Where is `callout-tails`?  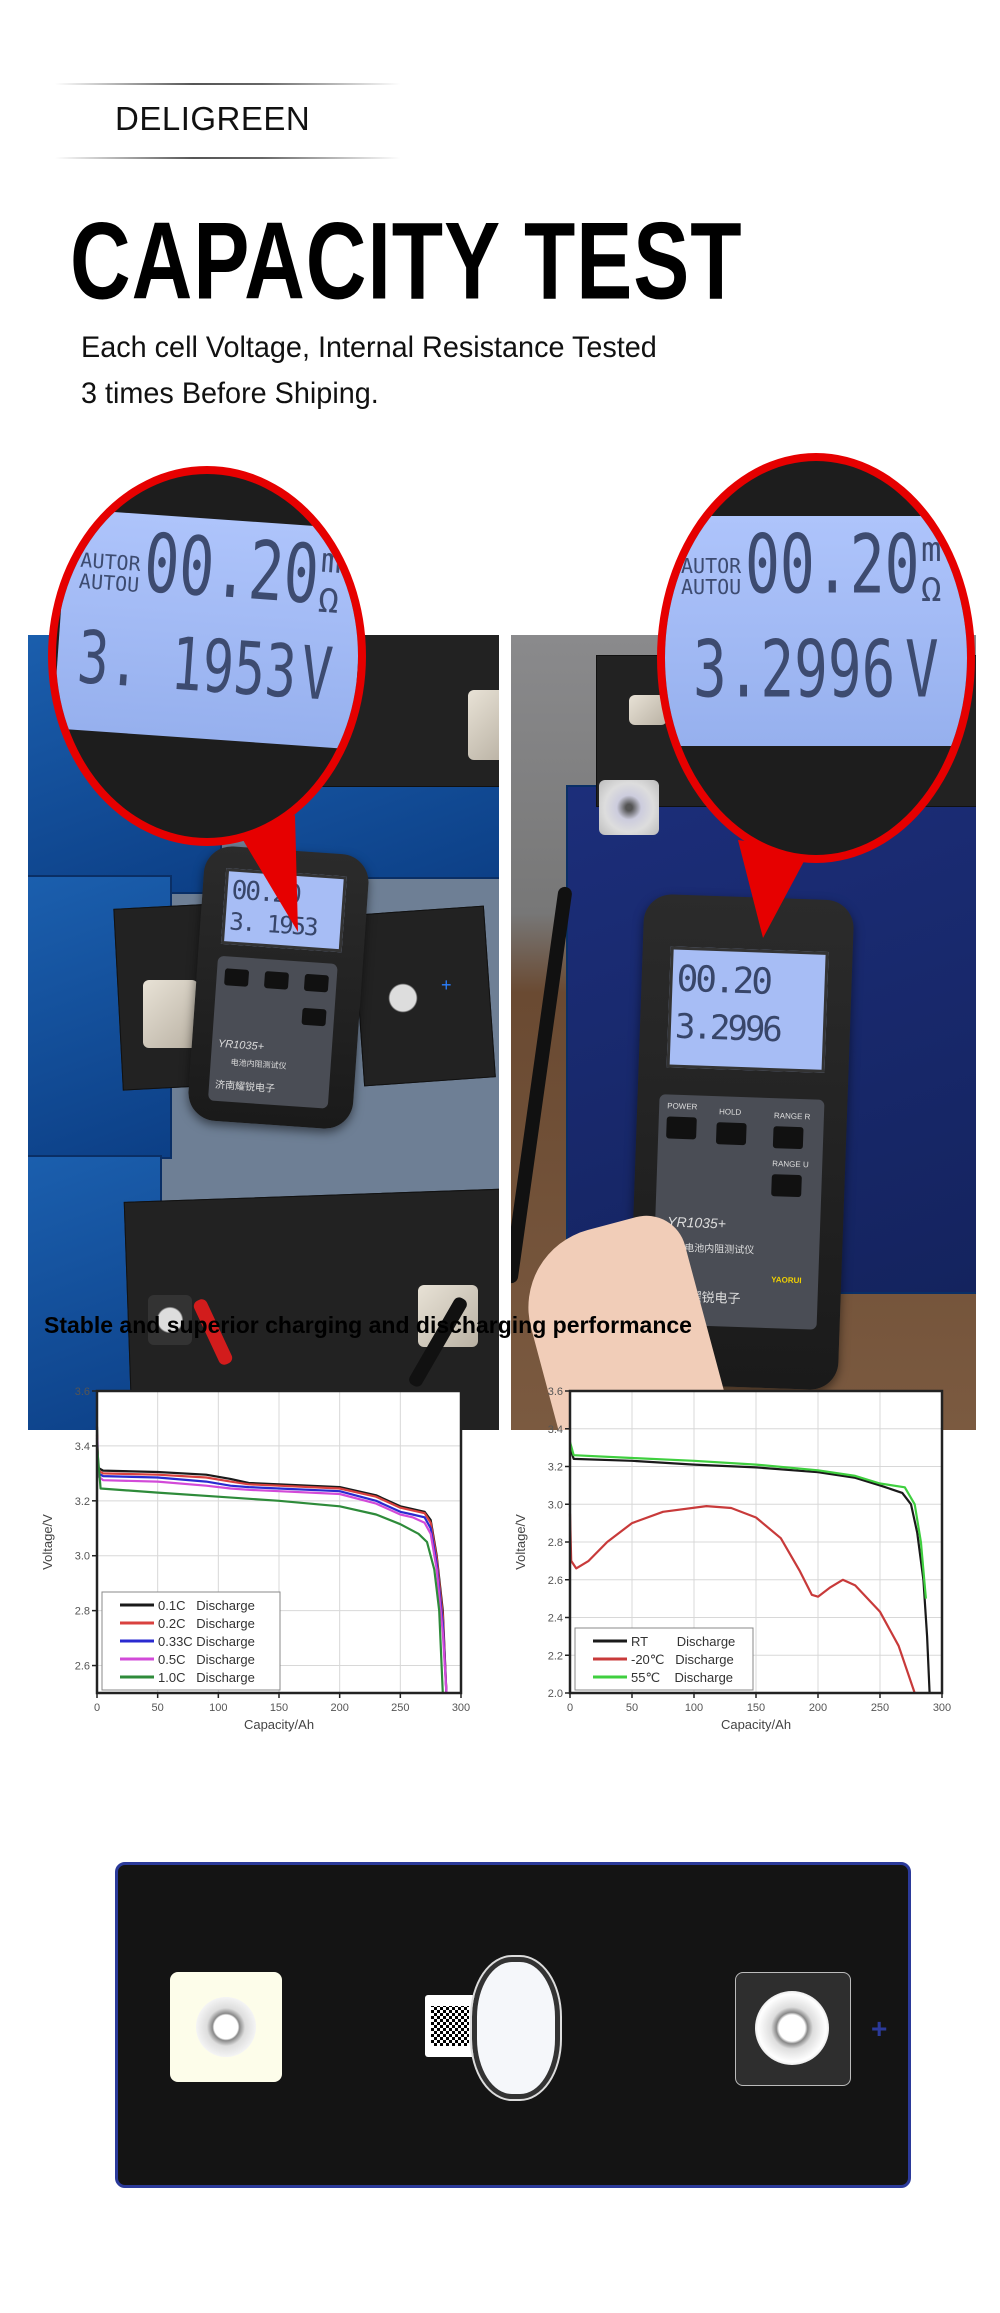
callout-tails is located at coordinates (525, 876).